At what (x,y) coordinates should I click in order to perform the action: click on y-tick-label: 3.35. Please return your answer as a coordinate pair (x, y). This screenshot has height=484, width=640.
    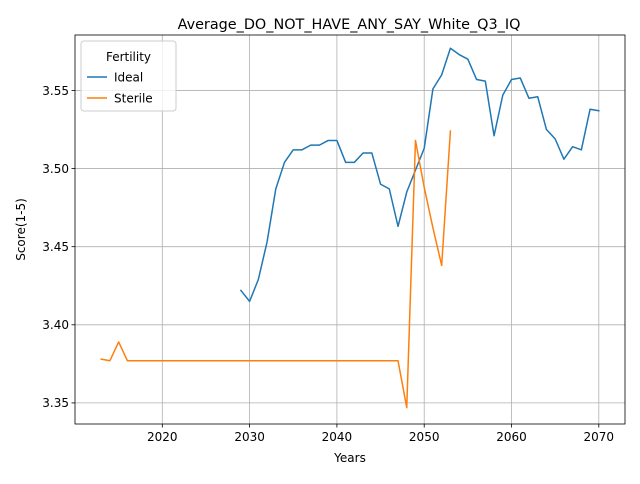
    Looking at the image, I should click on (55, 403).